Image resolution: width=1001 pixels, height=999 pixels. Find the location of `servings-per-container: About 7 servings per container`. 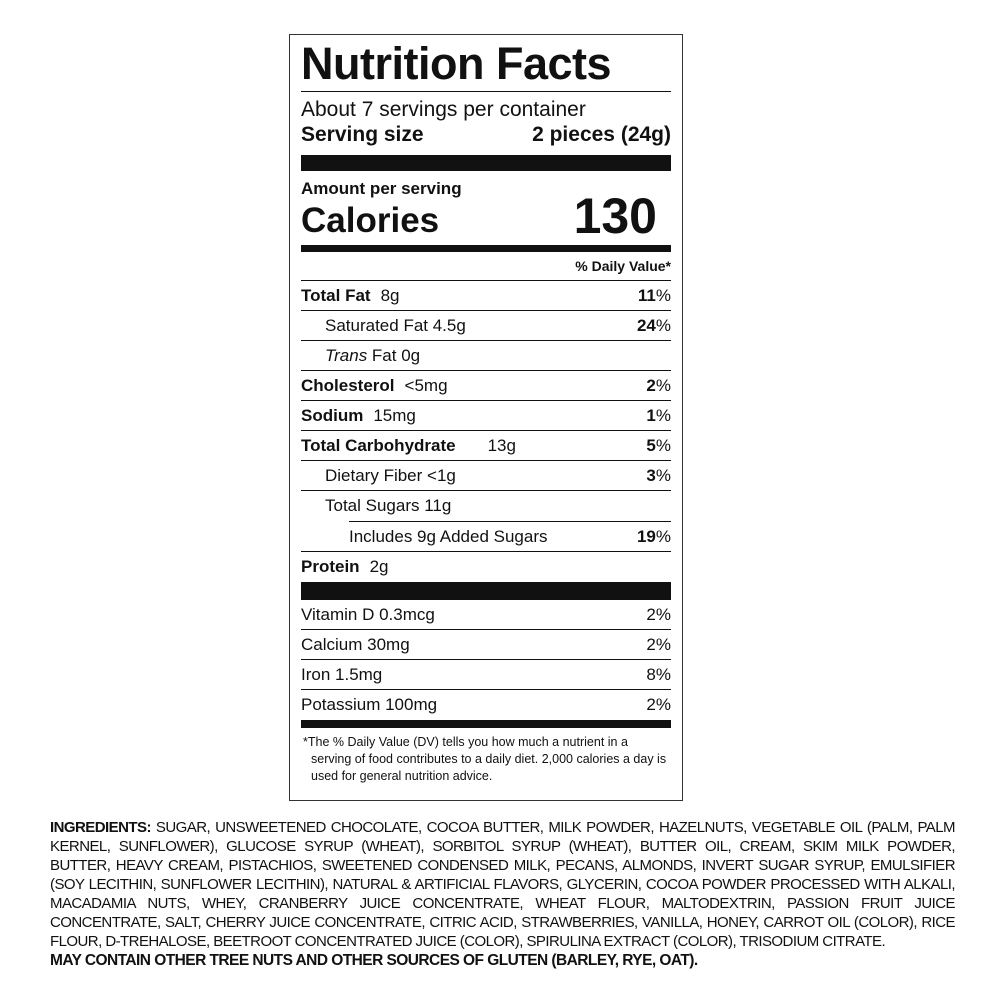

servings-per-container: About 7 servings per container is located at coordinates (443, 109).